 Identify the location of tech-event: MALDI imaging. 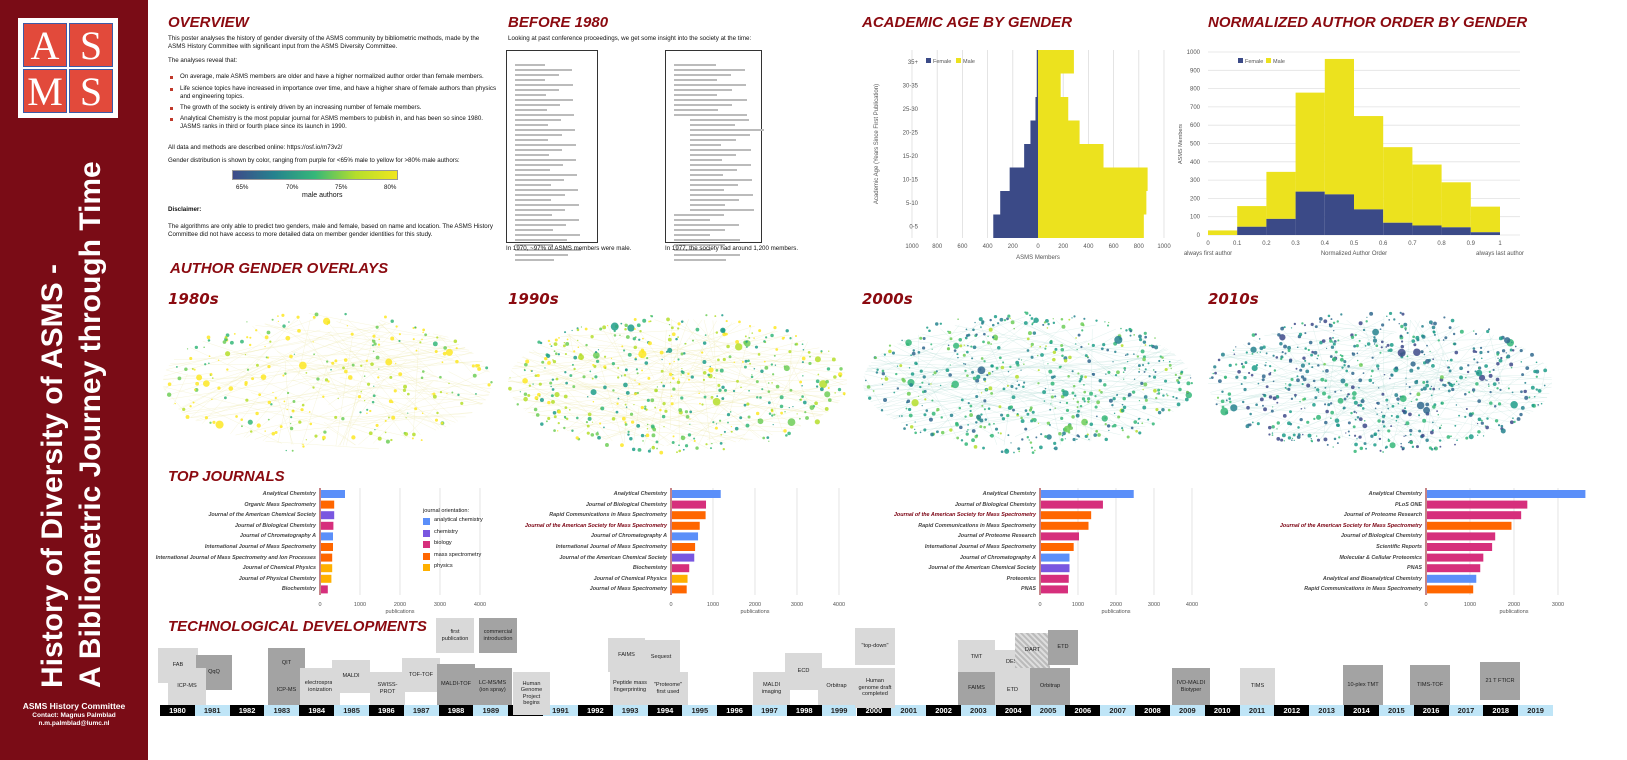
(771, 688).